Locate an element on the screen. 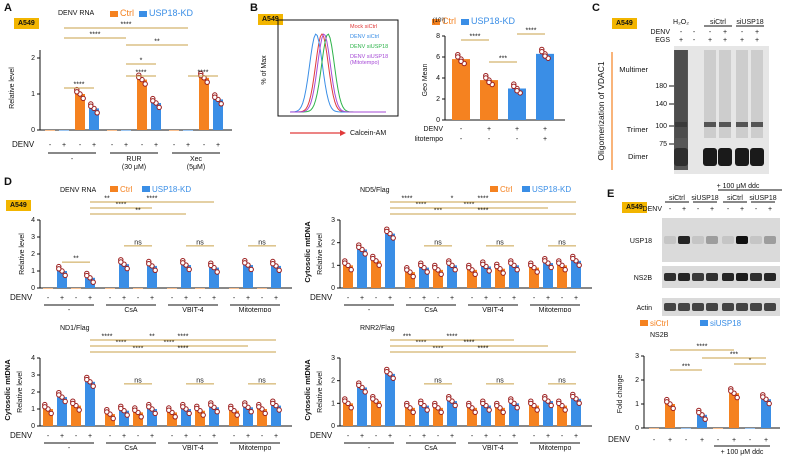 This screenshot has height=456, width=787. y-axis-title: Relative level is located at coordinates (12, 88).